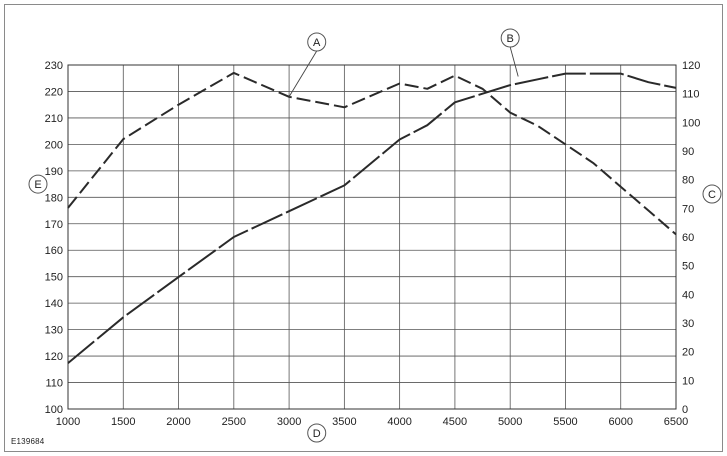  I want to click on right-tick-label: 110, so click(691, 95).